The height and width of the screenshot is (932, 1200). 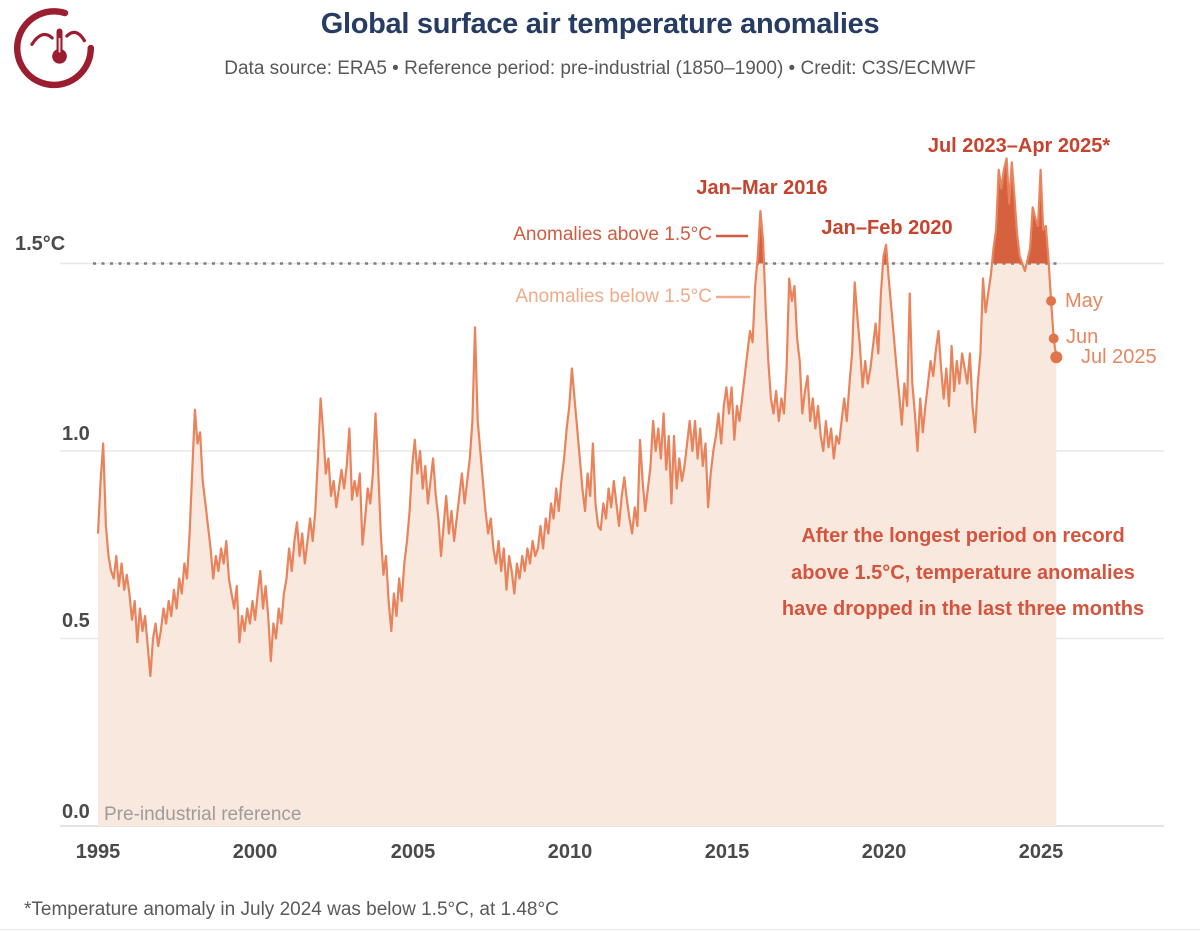 I want to click on bottom-divider, so click(x=600, y=929).